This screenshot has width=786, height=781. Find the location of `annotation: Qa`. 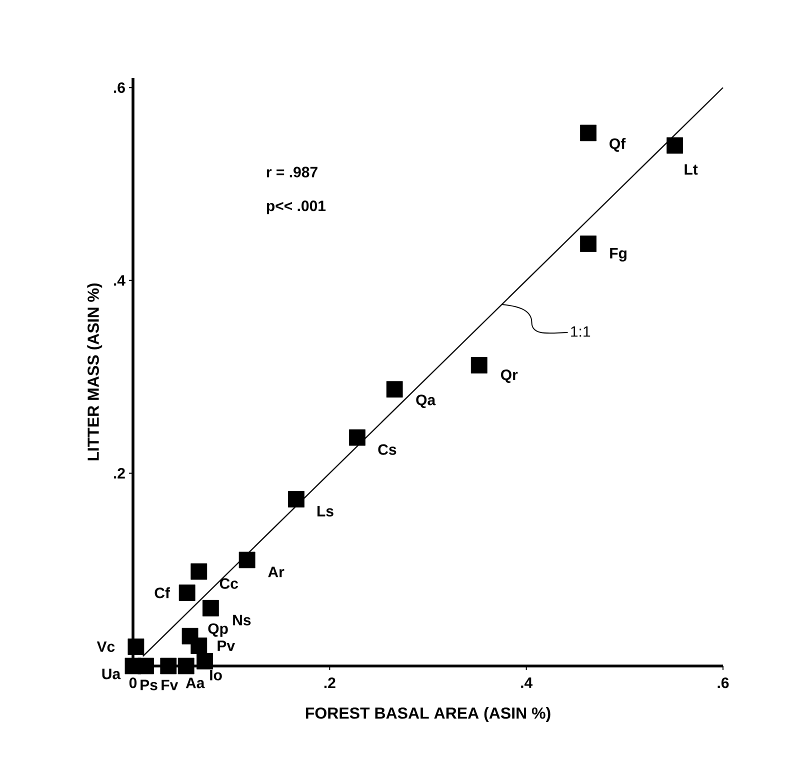

annotation: Qa is located at coordinates (426, 401).